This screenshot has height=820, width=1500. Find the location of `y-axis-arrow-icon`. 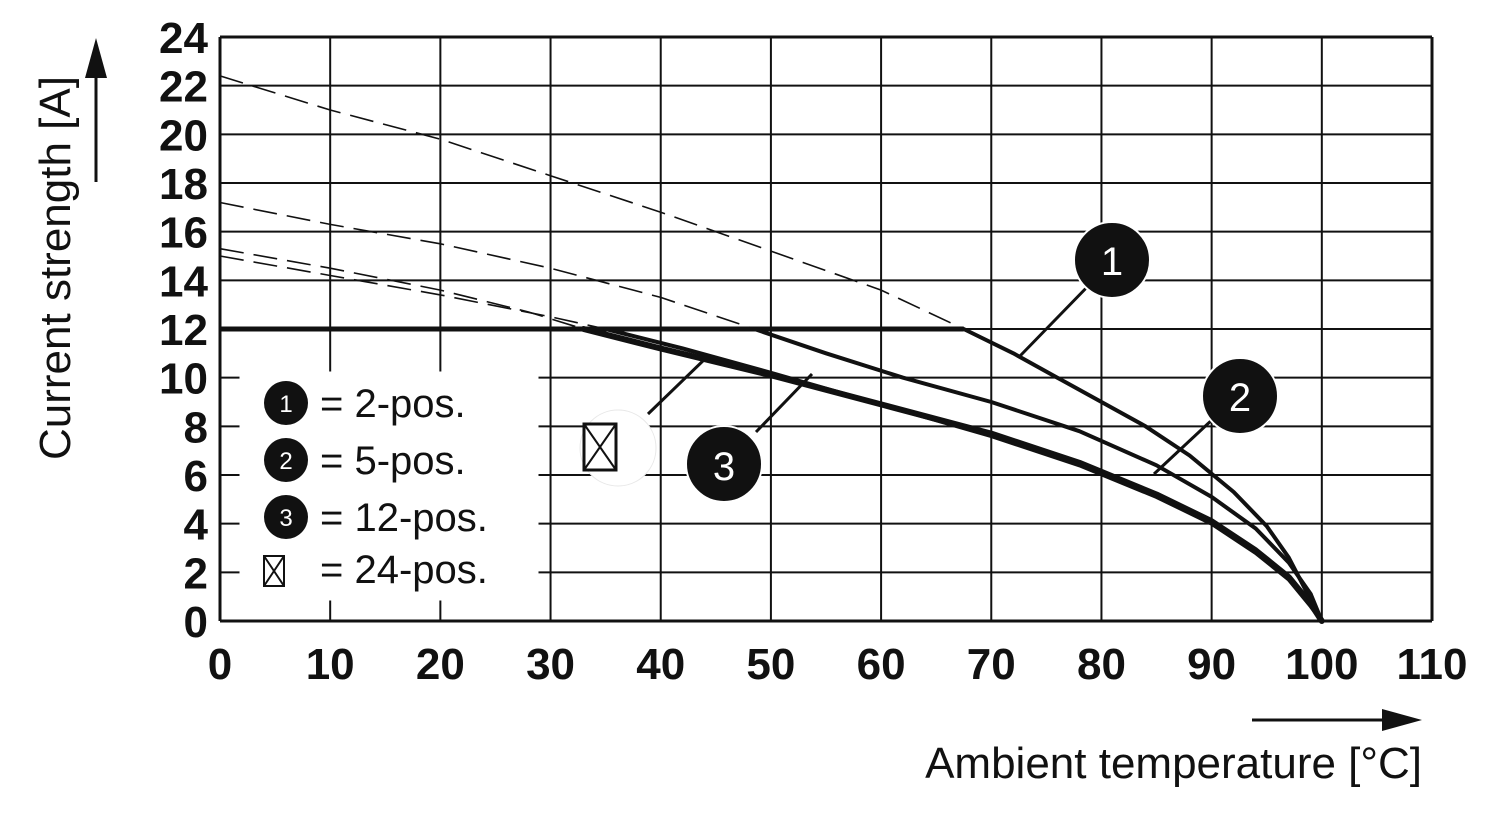

y-axis-arrow-icon is located at coordinates (96, 110).